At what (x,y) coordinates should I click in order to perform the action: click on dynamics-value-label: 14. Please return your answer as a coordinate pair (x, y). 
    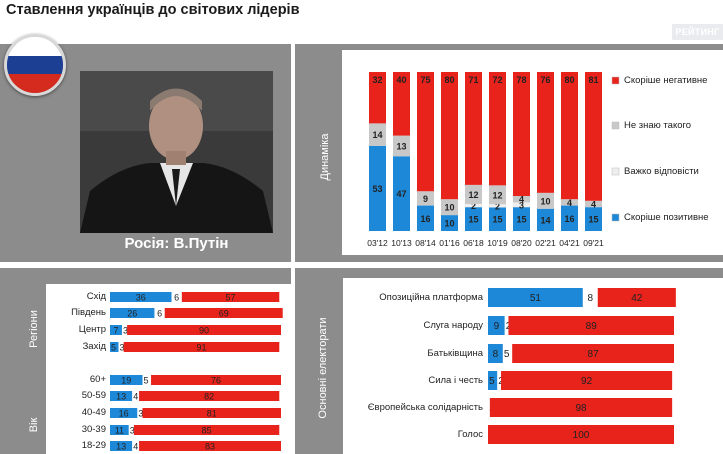
    Looking at the image, I should click on (545, 220).